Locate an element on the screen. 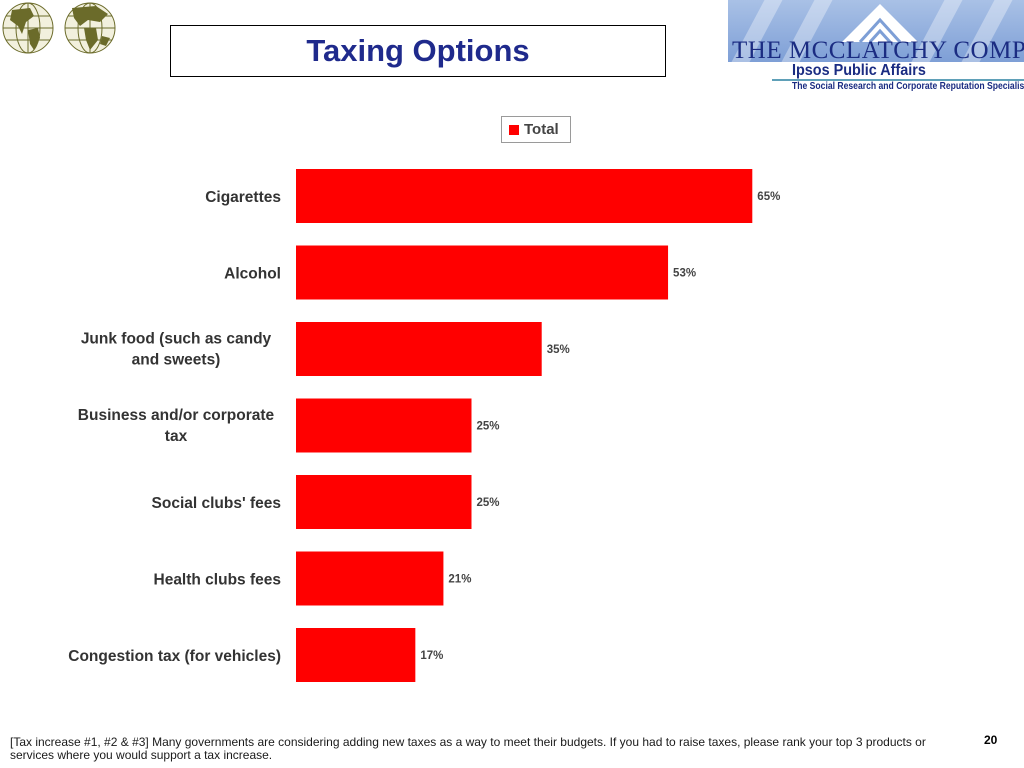 This screenshot has width=1024, height=768. title-box: Taxing Options is located at coordinates (418, 51).